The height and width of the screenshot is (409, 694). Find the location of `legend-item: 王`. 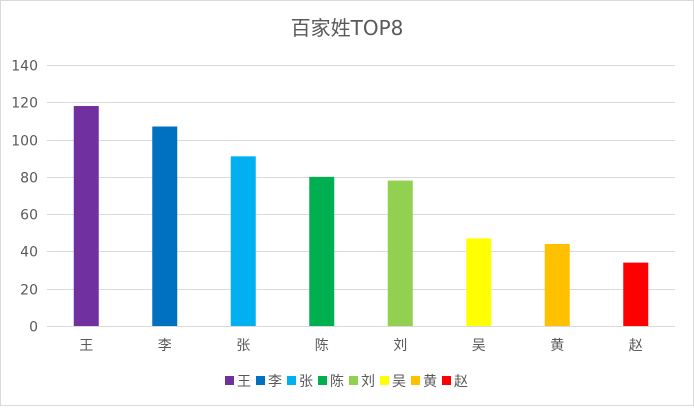

legend-item: 王 is located at coordinates (238, 382).